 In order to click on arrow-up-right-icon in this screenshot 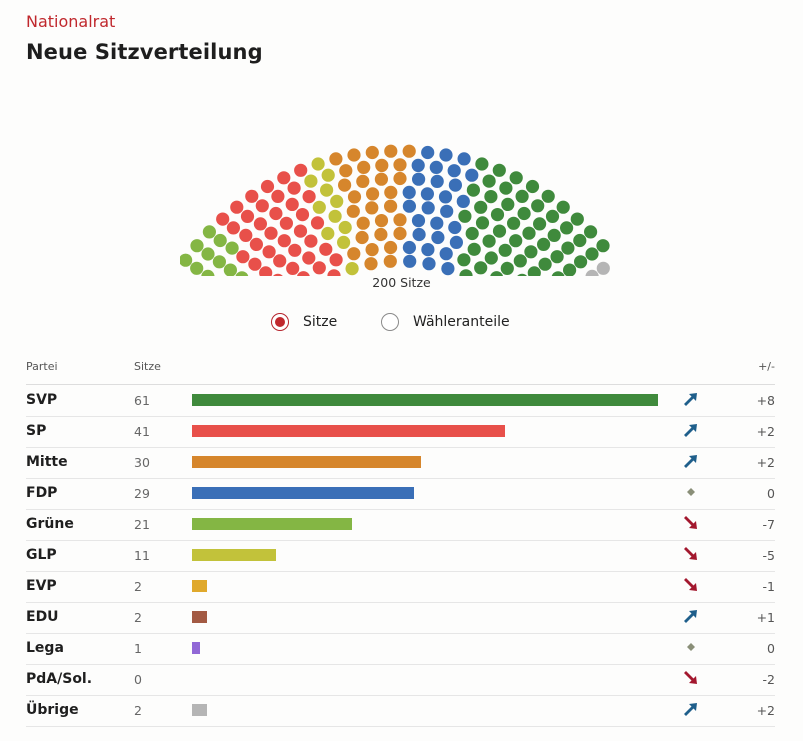, I will do `click(690, 399)`.